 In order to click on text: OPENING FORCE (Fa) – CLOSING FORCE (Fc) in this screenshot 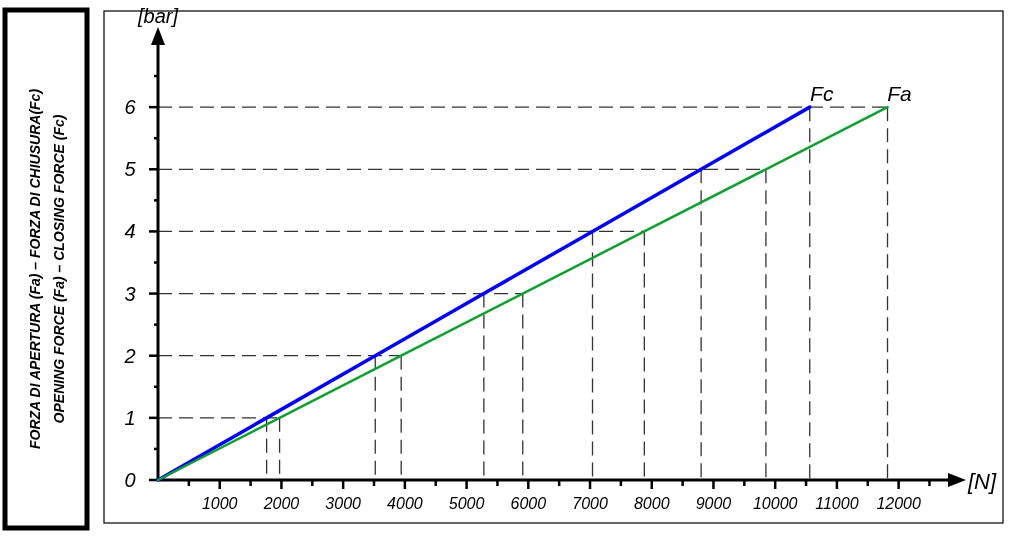, I will do `click(59, 269)`.